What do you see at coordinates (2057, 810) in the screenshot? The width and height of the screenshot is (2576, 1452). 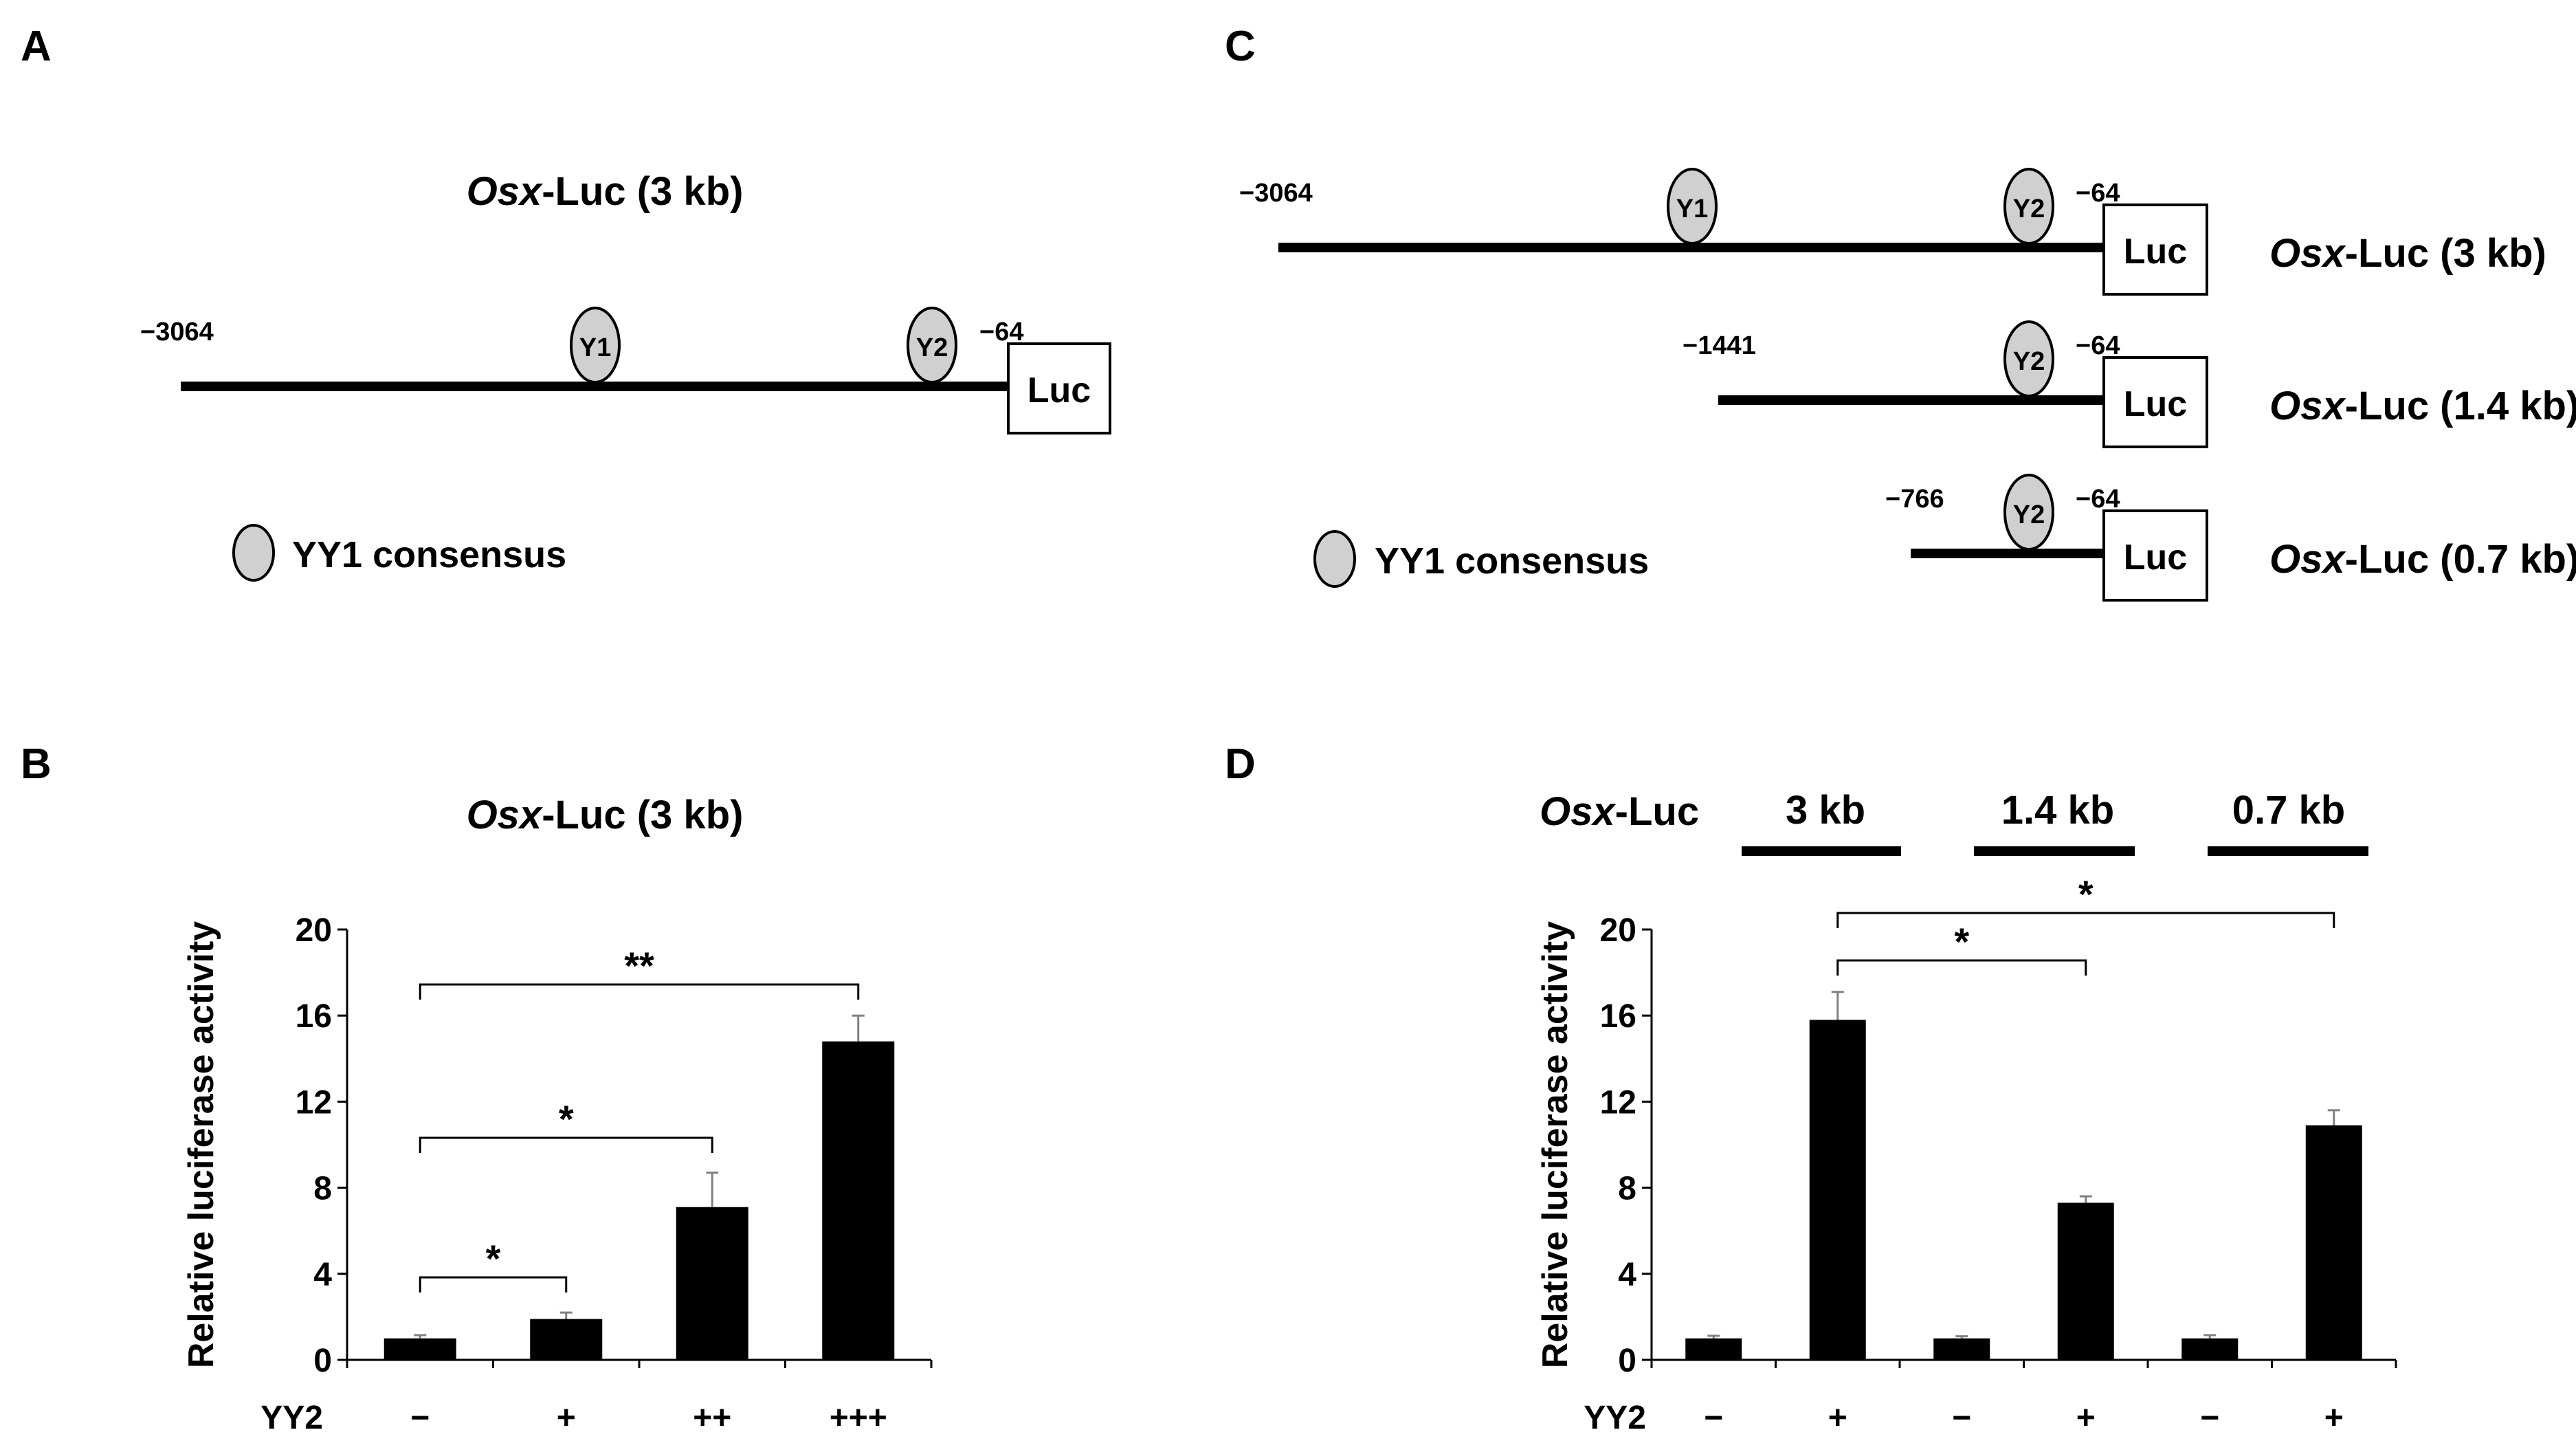 I see `group-label: 1.4 kb` at bounding box center [2057, 810].